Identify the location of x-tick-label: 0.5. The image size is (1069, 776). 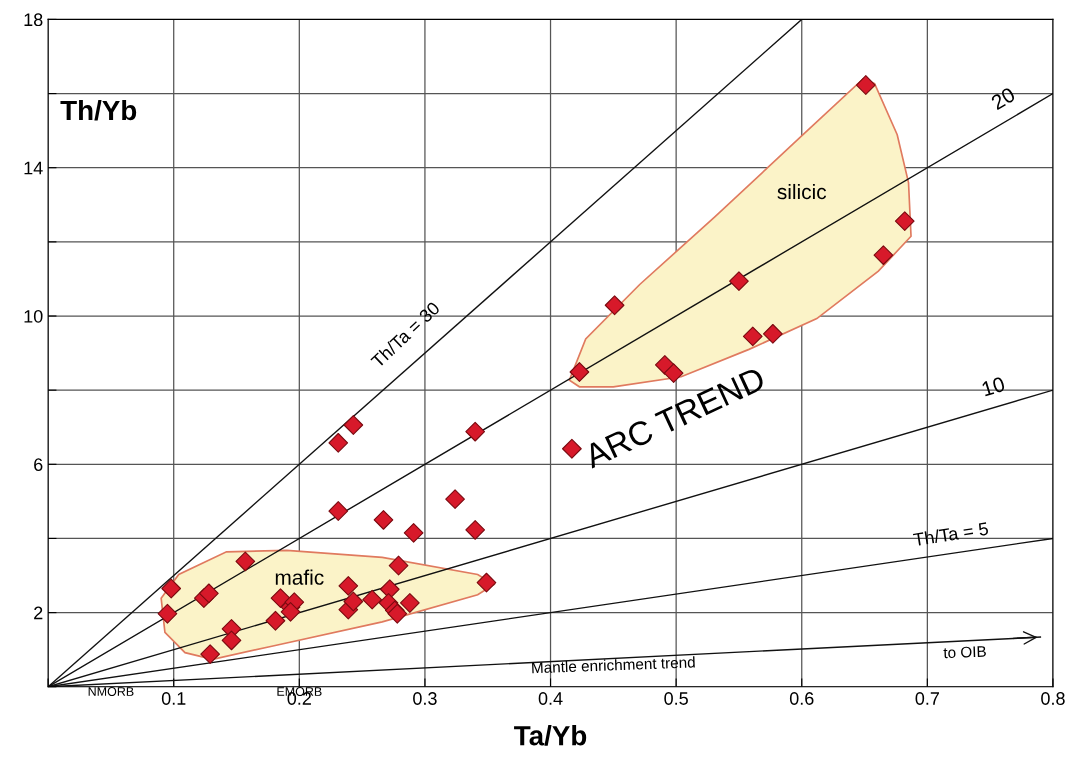
(676, 698).